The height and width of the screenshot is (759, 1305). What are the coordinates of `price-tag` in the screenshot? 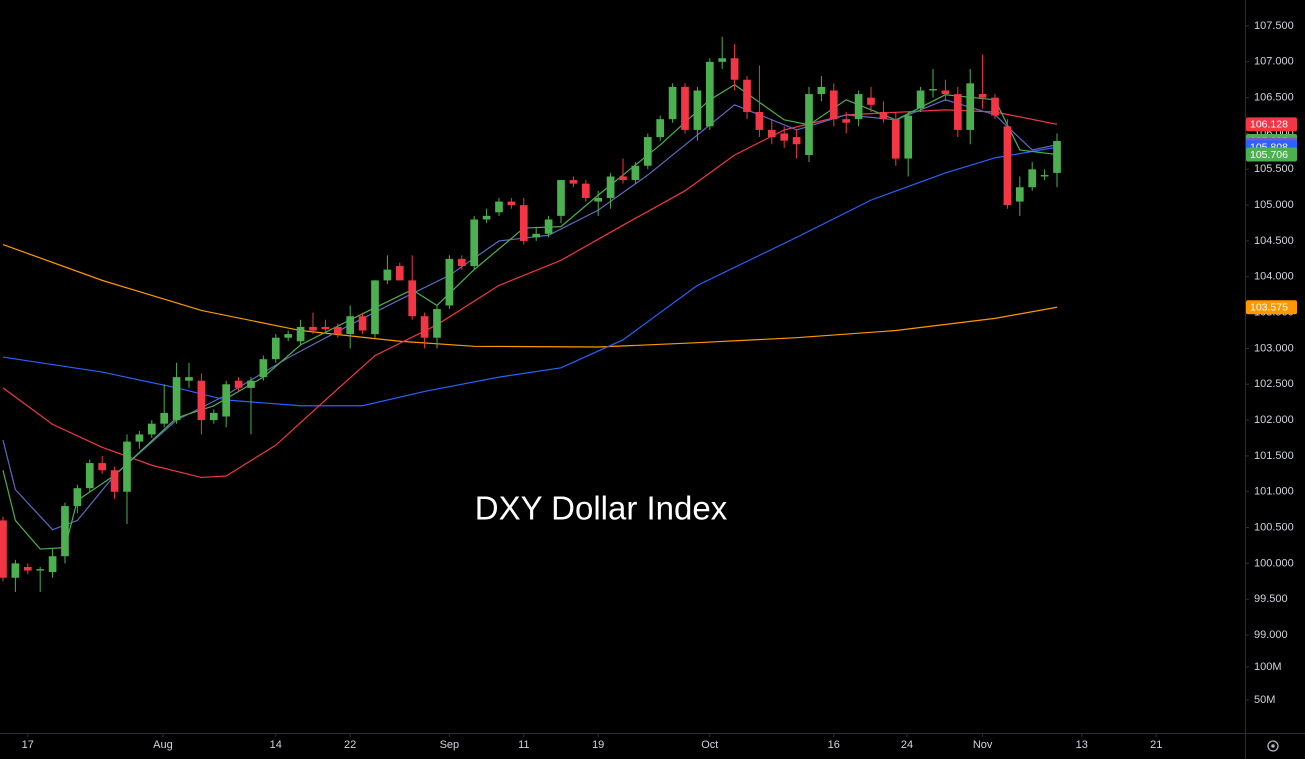 It's located at (1271, 124).